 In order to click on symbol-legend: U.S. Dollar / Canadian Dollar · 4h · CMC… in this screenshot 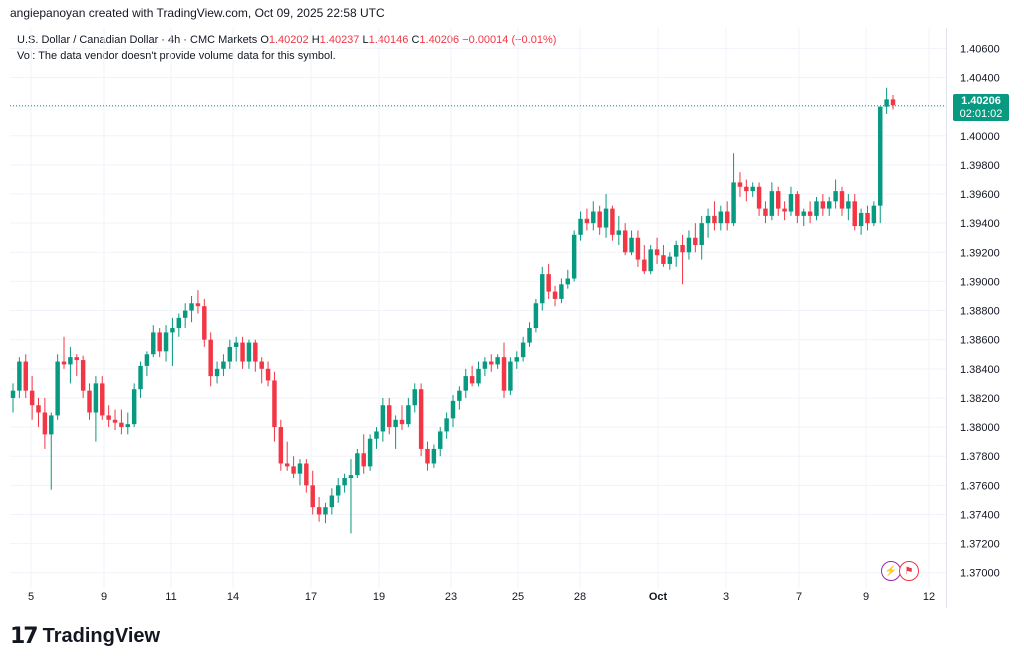, I will do `click(286, 40)`.